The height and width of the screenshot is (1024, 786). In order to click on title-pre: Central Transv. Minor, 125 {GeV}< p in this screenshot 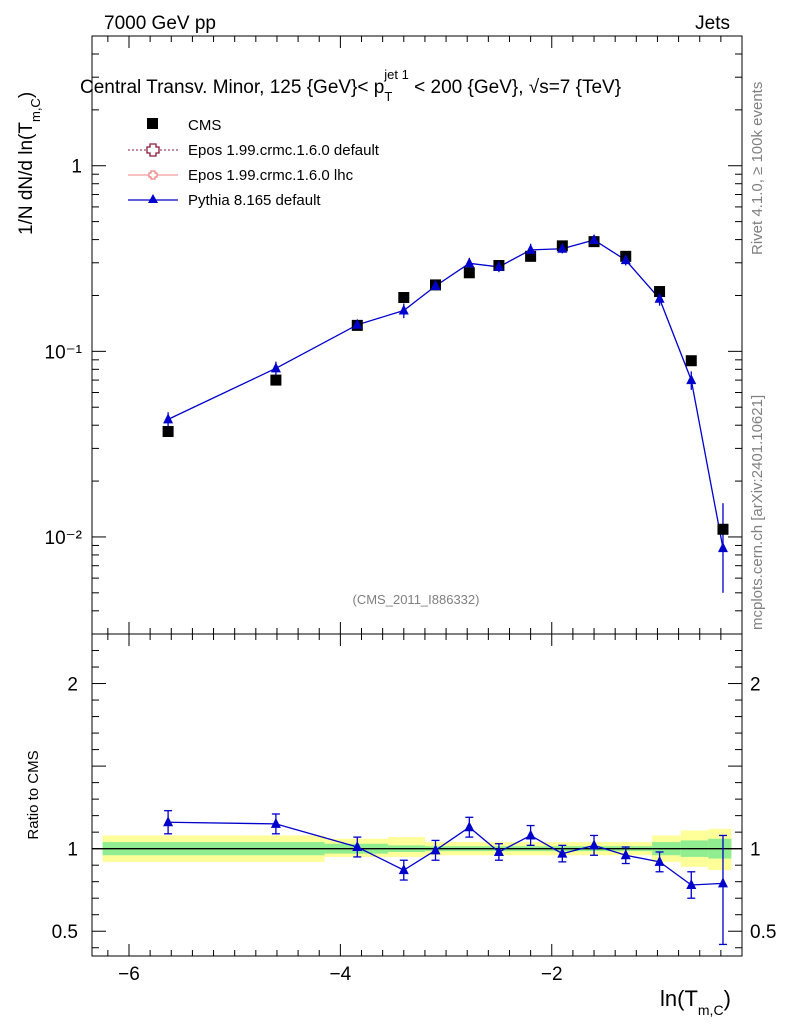, I will do `click(232, 87)`.